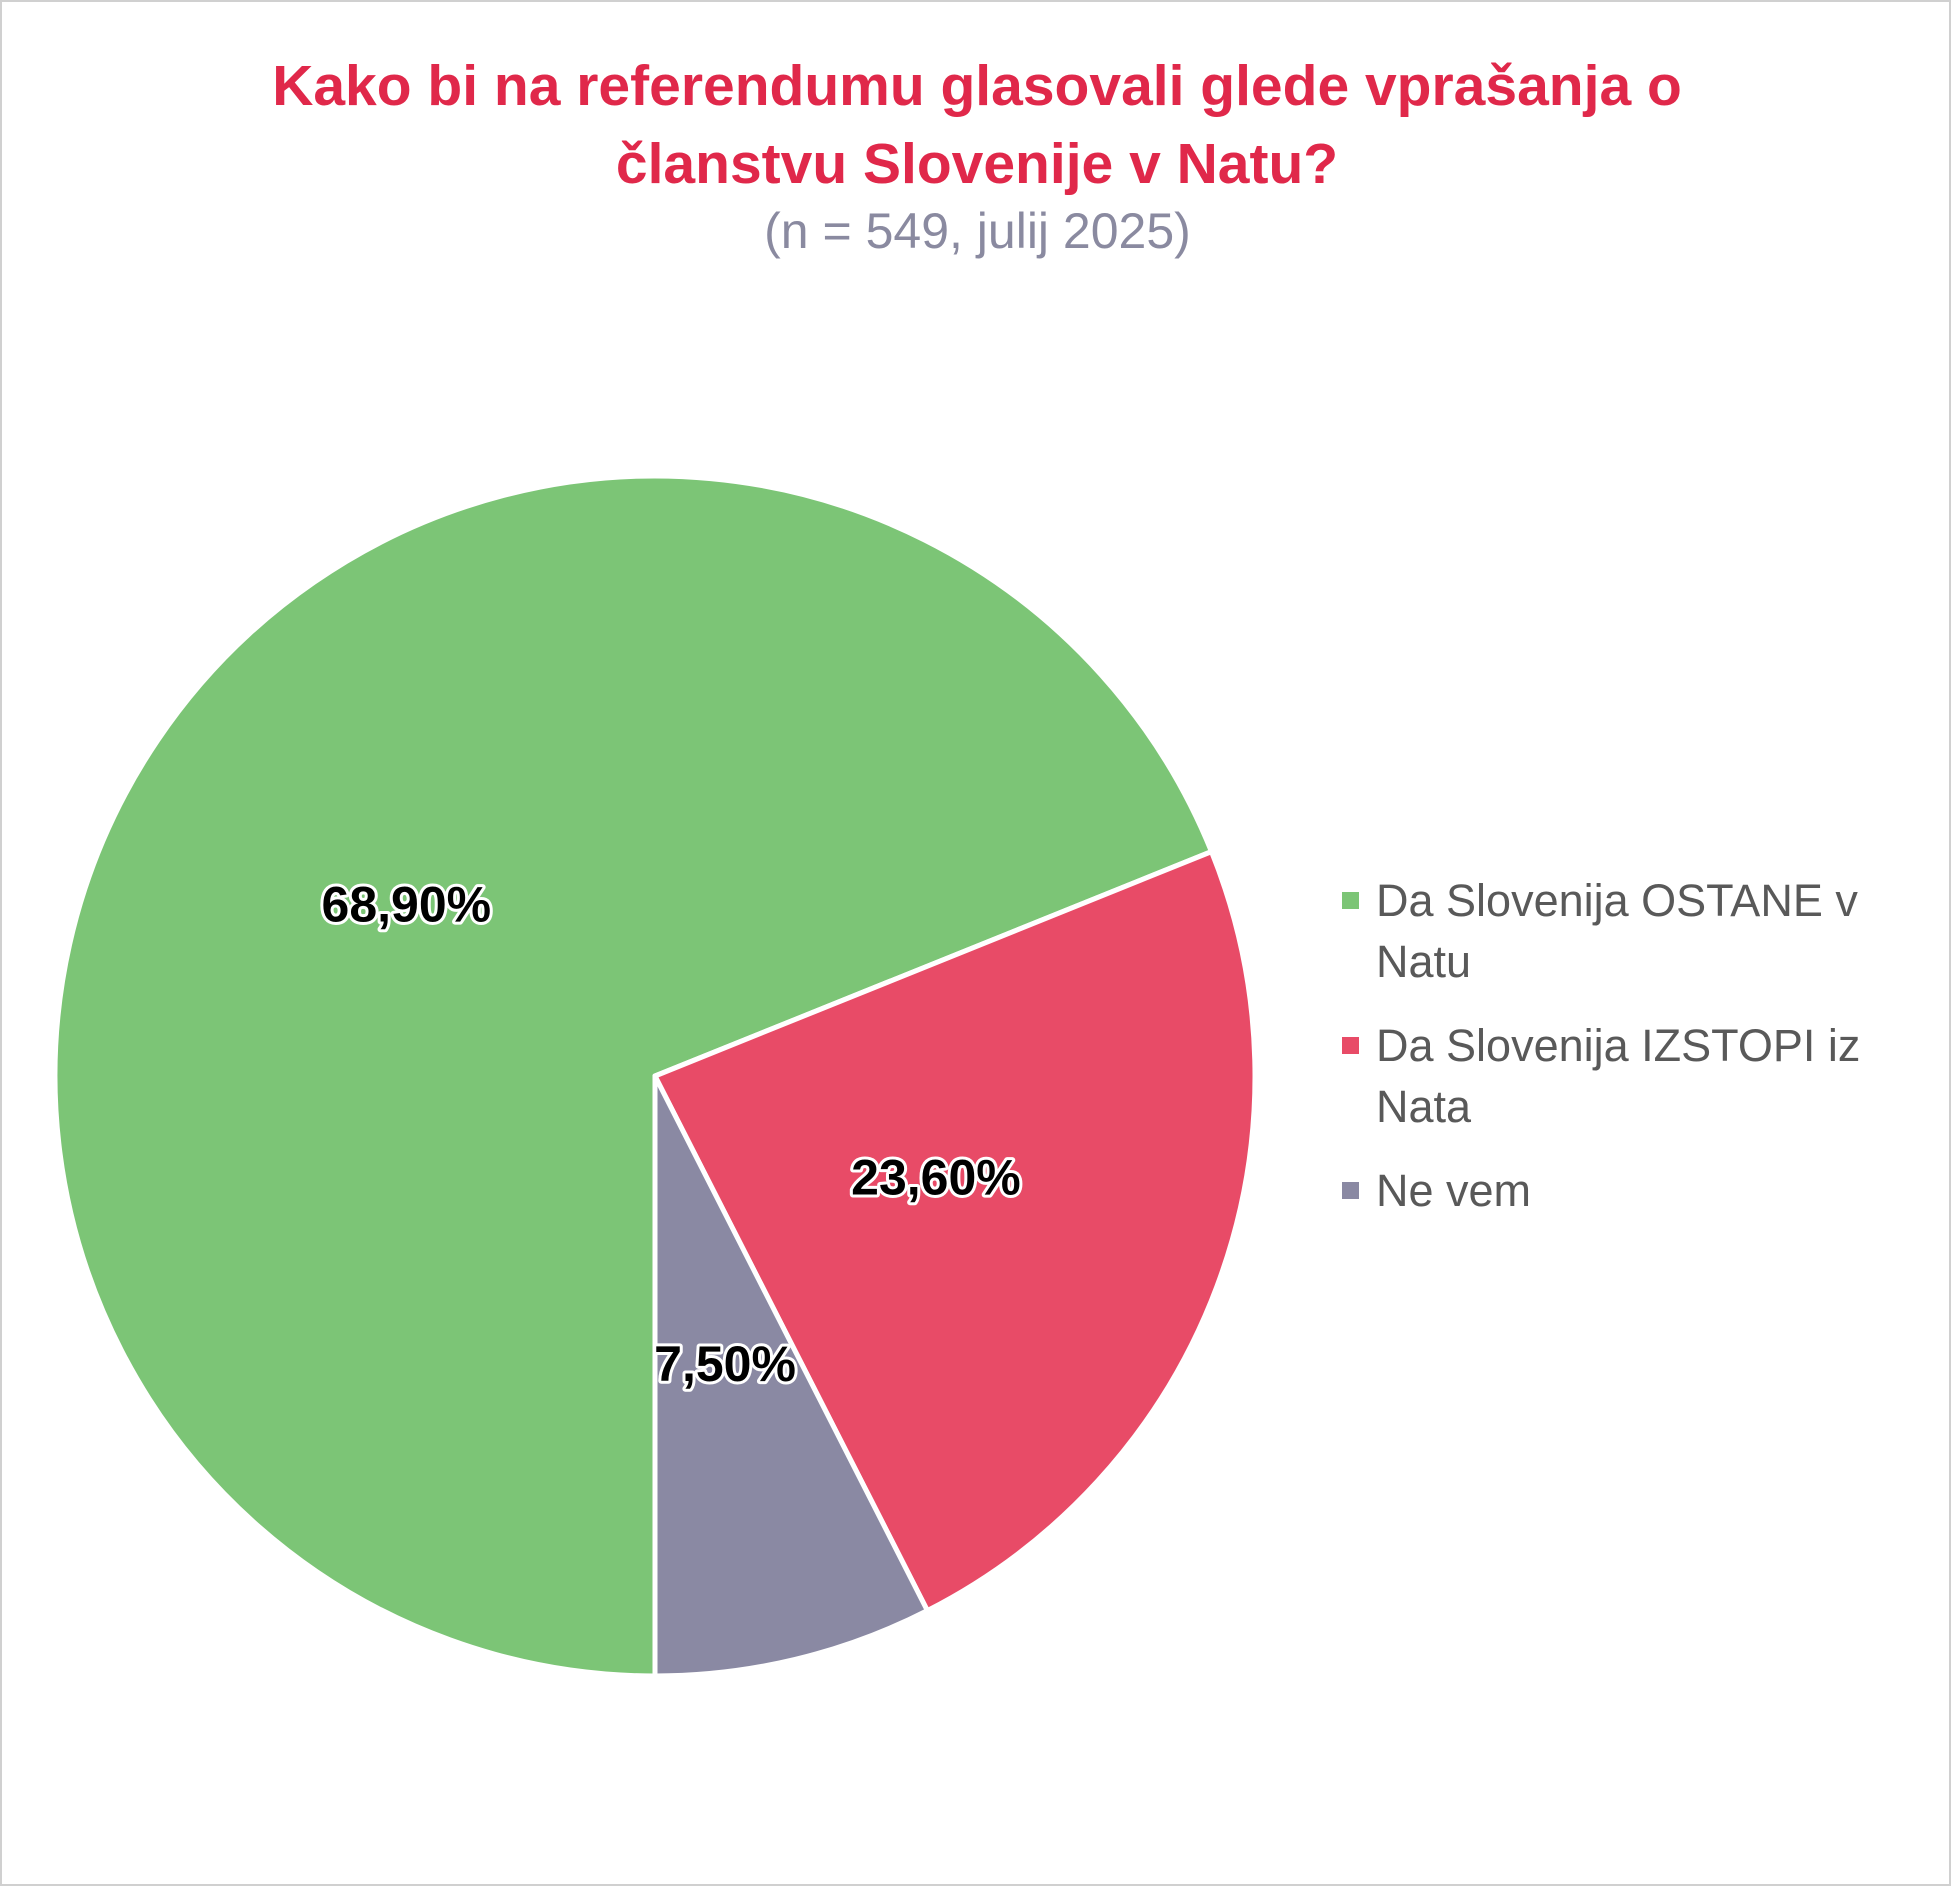 The image size is (1951, 1886). I want to click on legend-label: Da Slovenija OSTANE v Natu, so click(1617, 931).